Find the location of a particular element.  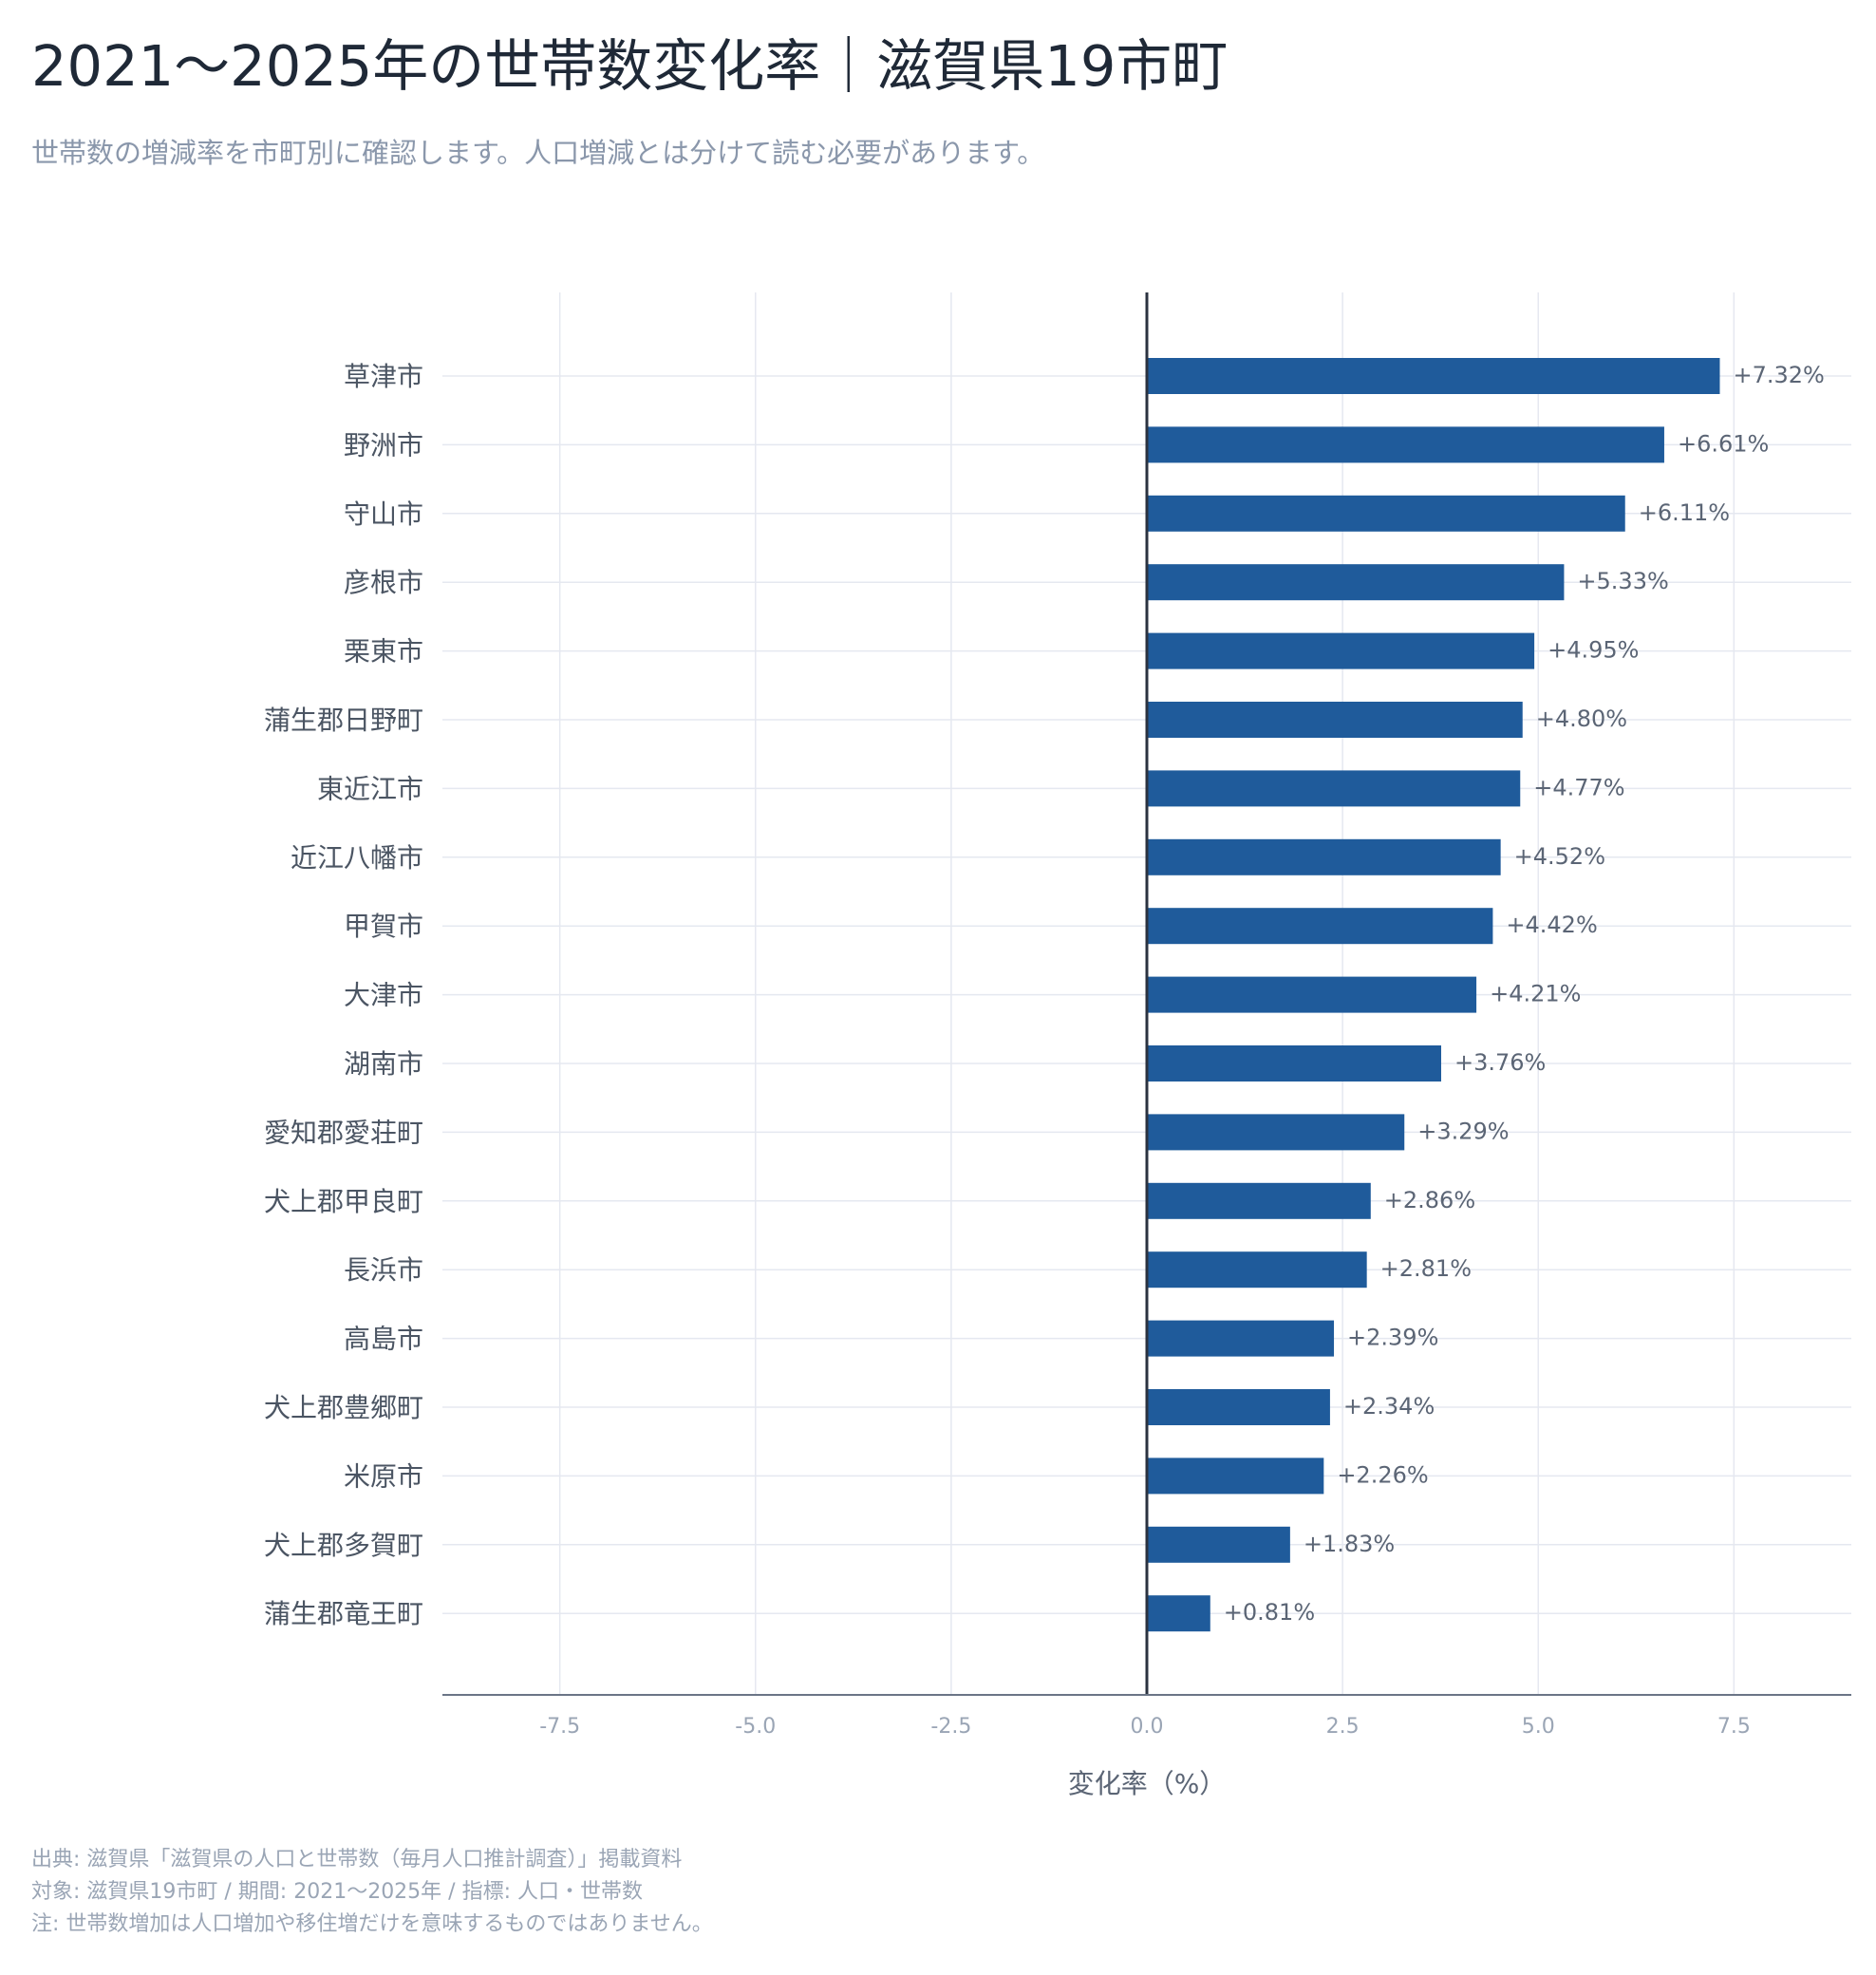

chart-subtitle: 世帯数の増減率を市町別に確認します。人口増減とは分けて読む必要があります。 is located at coordinates (538, 153).